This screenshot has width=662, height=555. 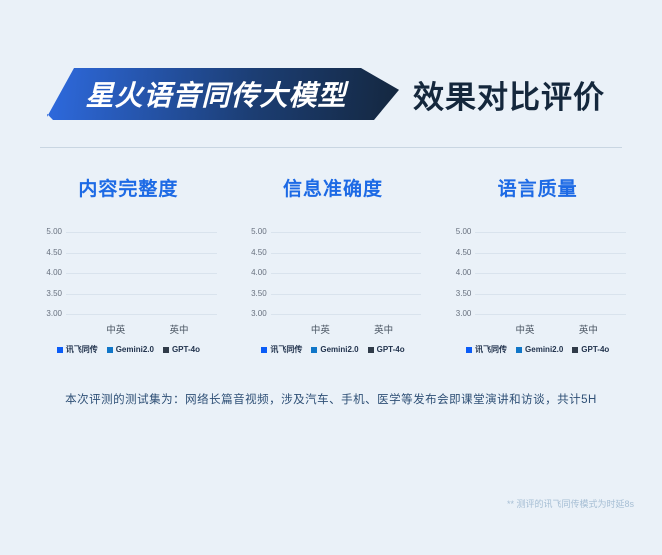 I want to click on chart-title: 语言质量, so click(x=537, y=189).